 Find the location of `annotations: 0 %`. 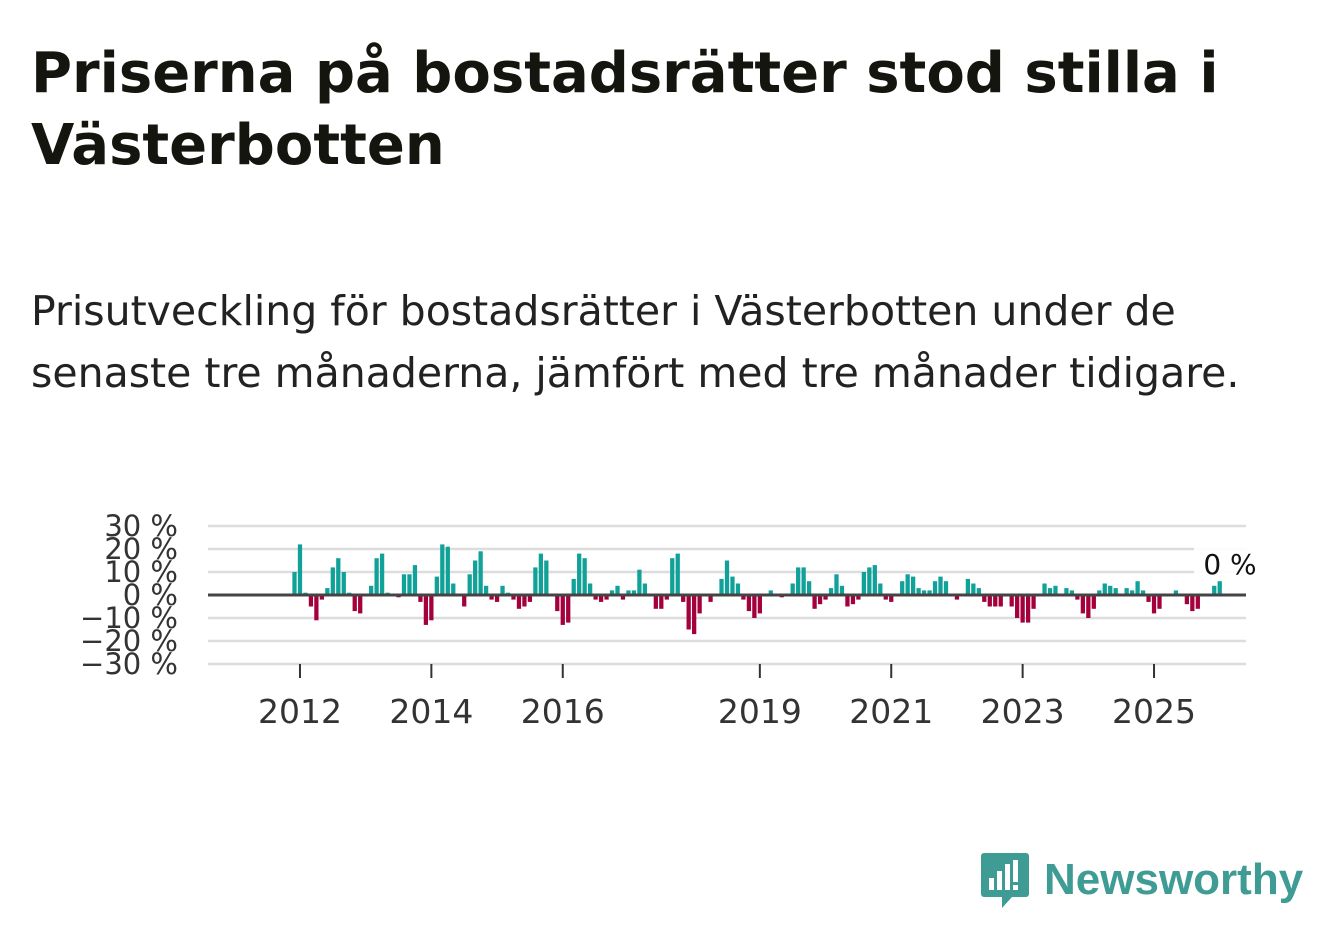

annotations: 0 % is located at coordinates (1230, 562).